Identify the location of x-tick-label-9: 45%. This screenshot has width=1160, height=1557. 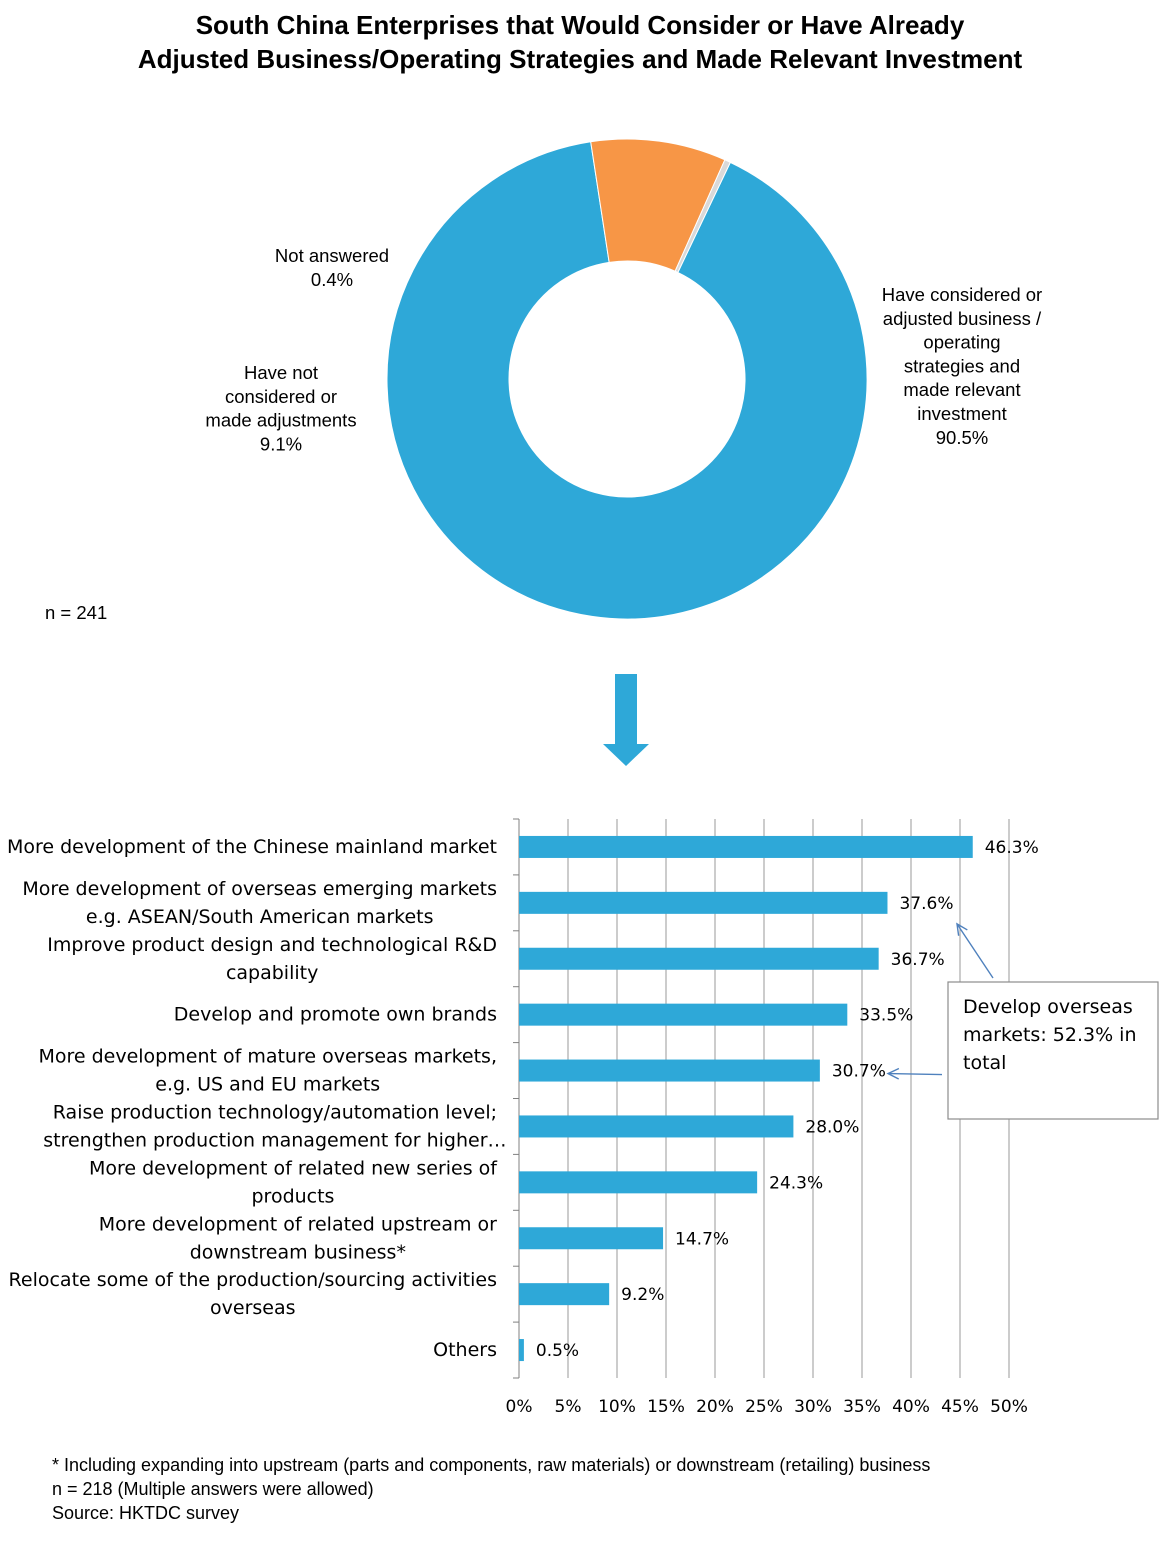
(960, 1407).